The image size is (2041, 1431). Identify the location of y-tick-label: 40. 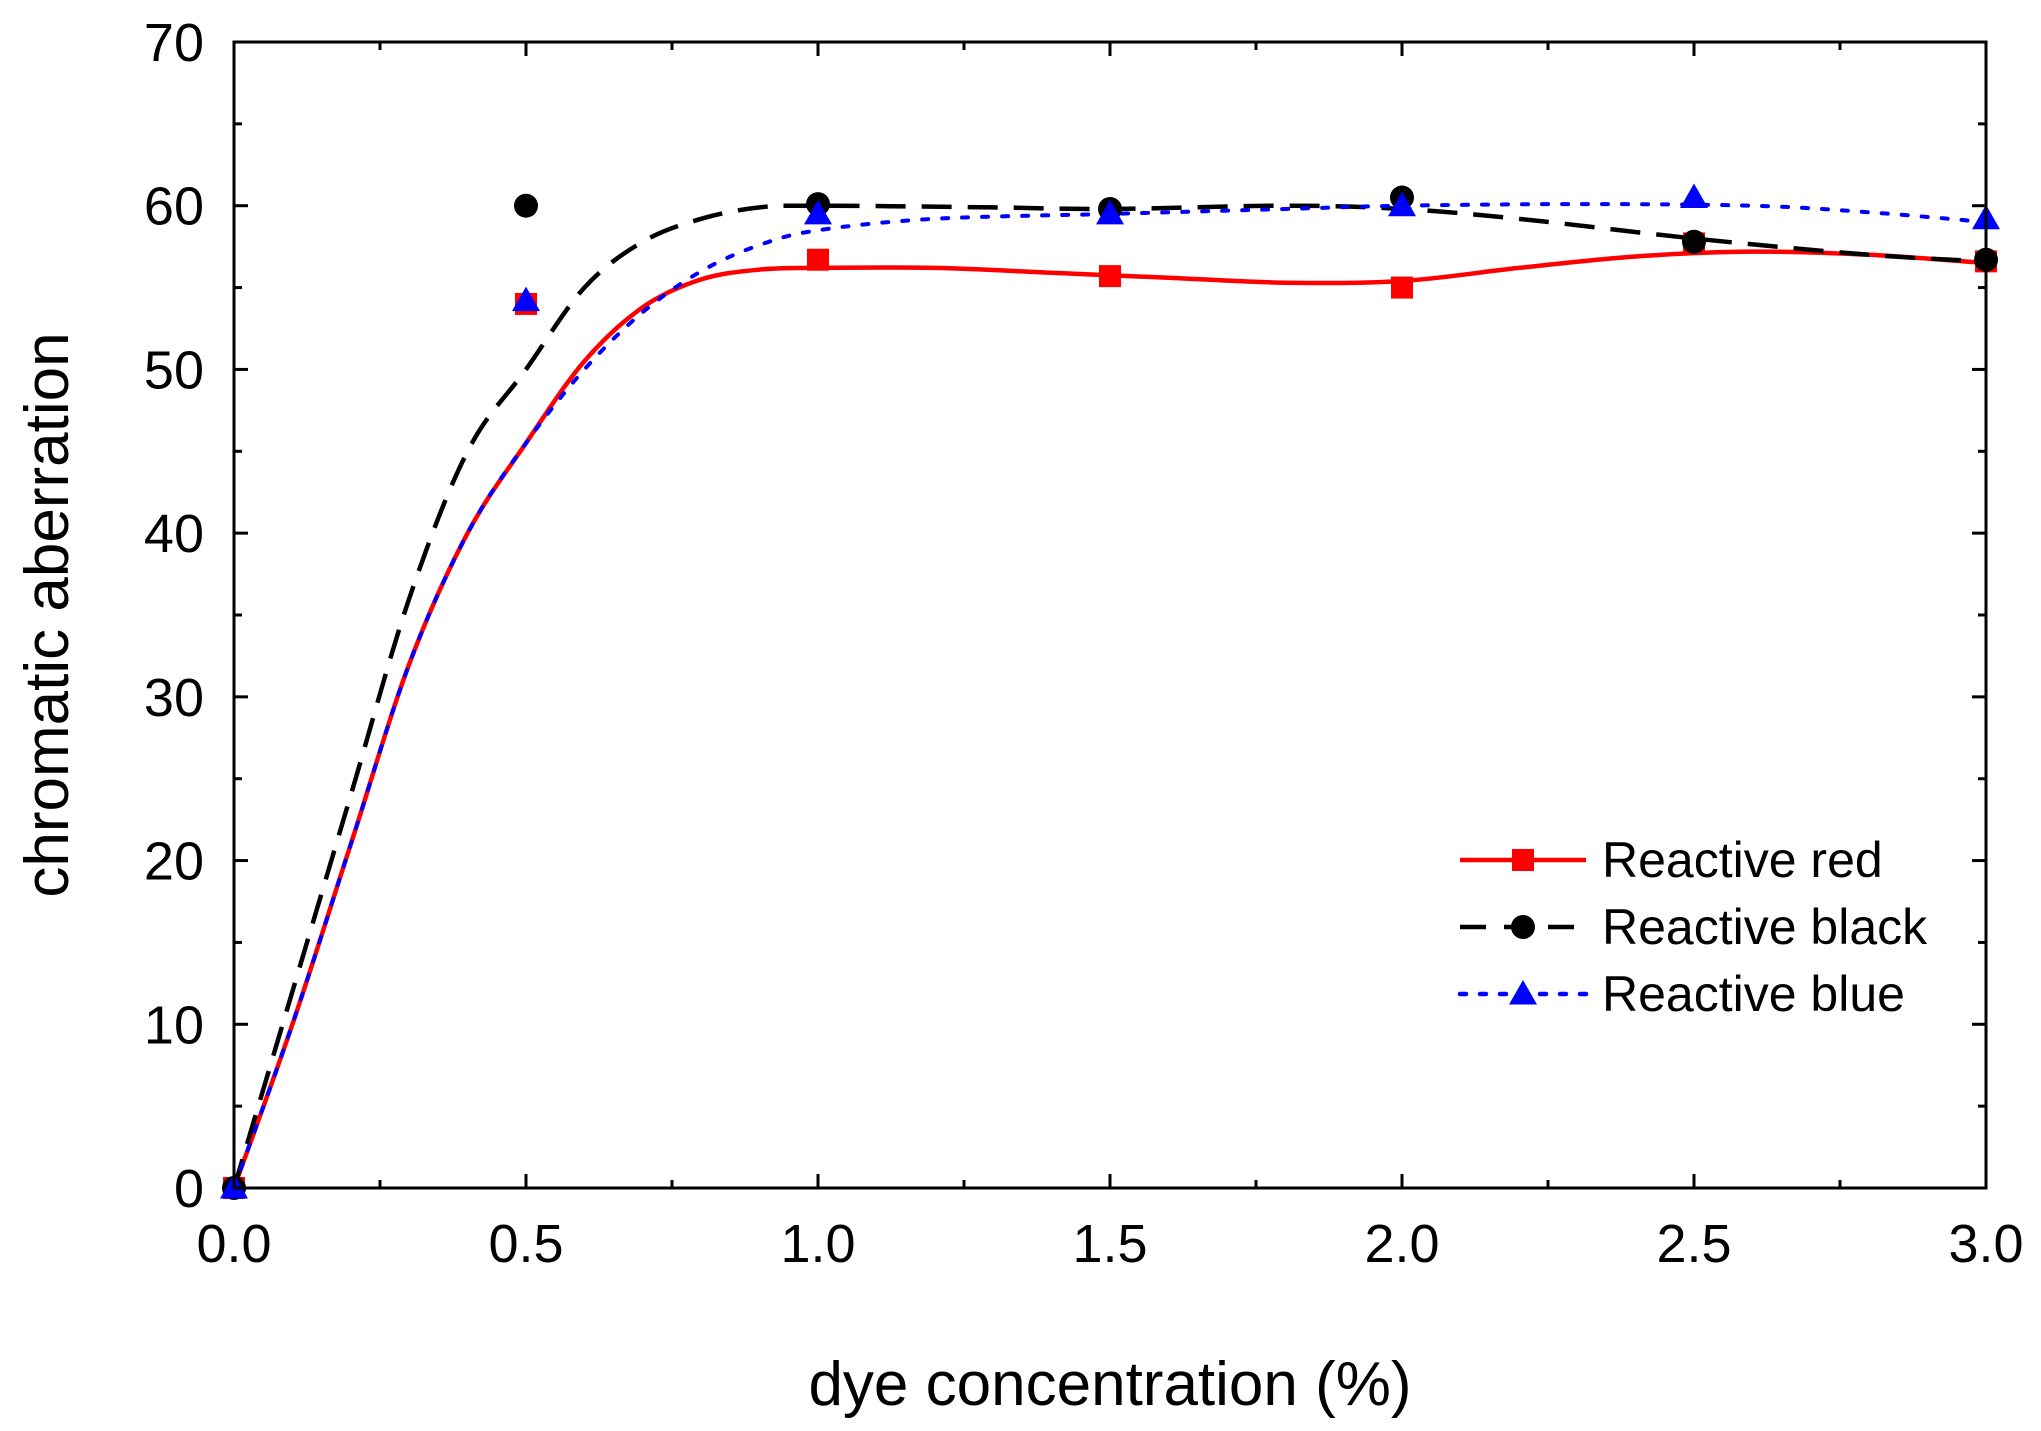
(174, 534).